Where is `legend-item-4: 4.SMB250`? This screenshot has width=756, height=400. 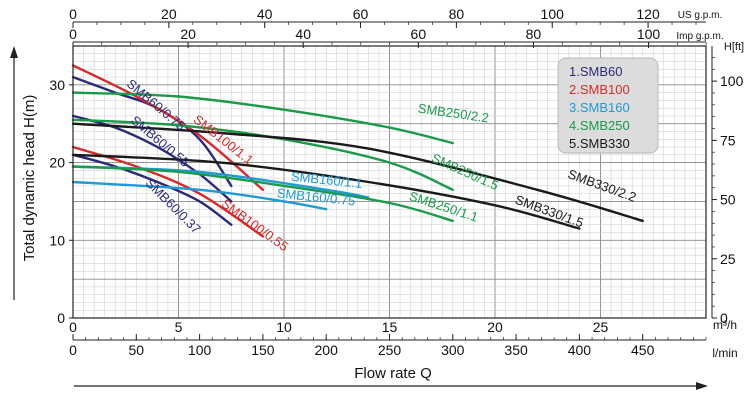 legend-item-4: 4.SMB250 is located at coordinates (599, 125).